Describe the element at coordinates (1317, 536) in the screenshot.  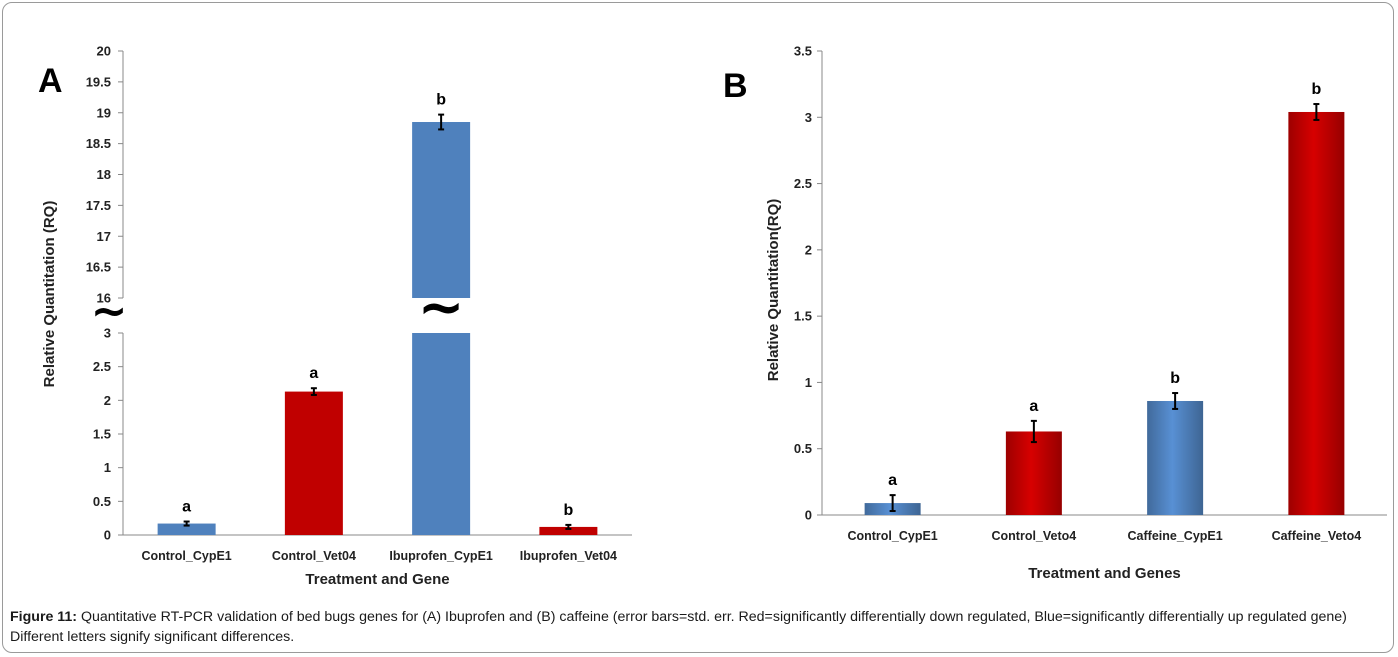
I see `x-tick-label: Caffeine_Veto4` at that location.